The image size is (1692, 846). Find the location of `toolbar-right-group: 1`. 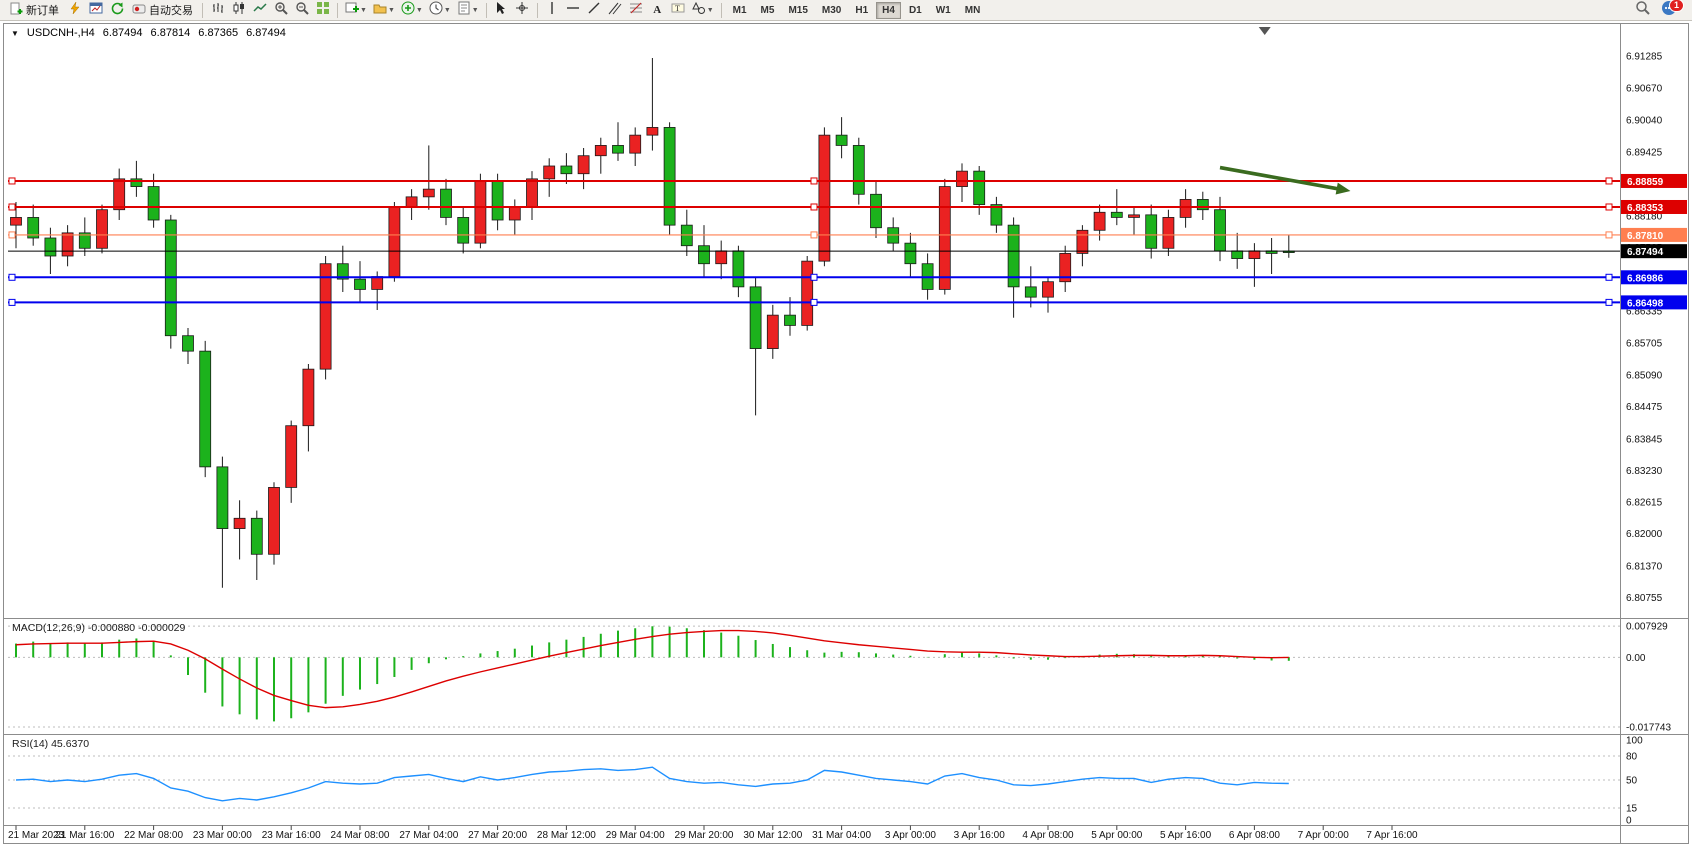

toolbar-right-group: 1 is located at coordinates (1660, 9).